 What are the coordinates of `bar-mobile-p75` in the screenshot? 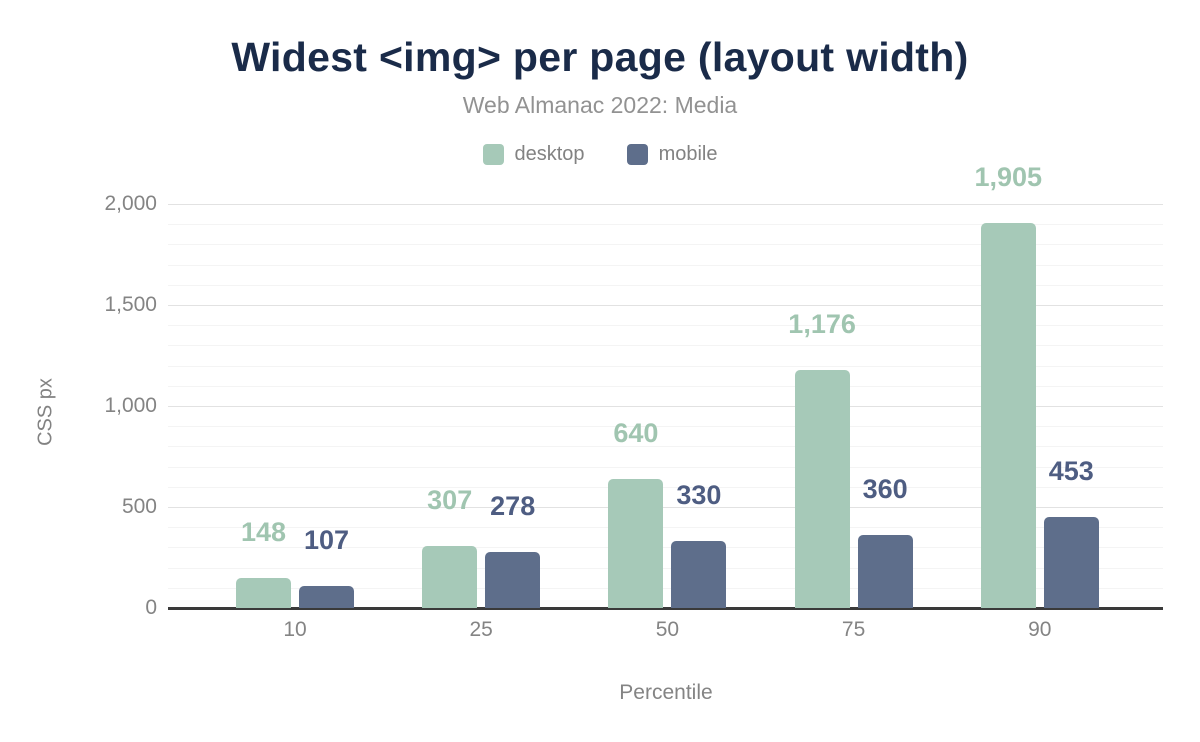 It's located at (885, 571).